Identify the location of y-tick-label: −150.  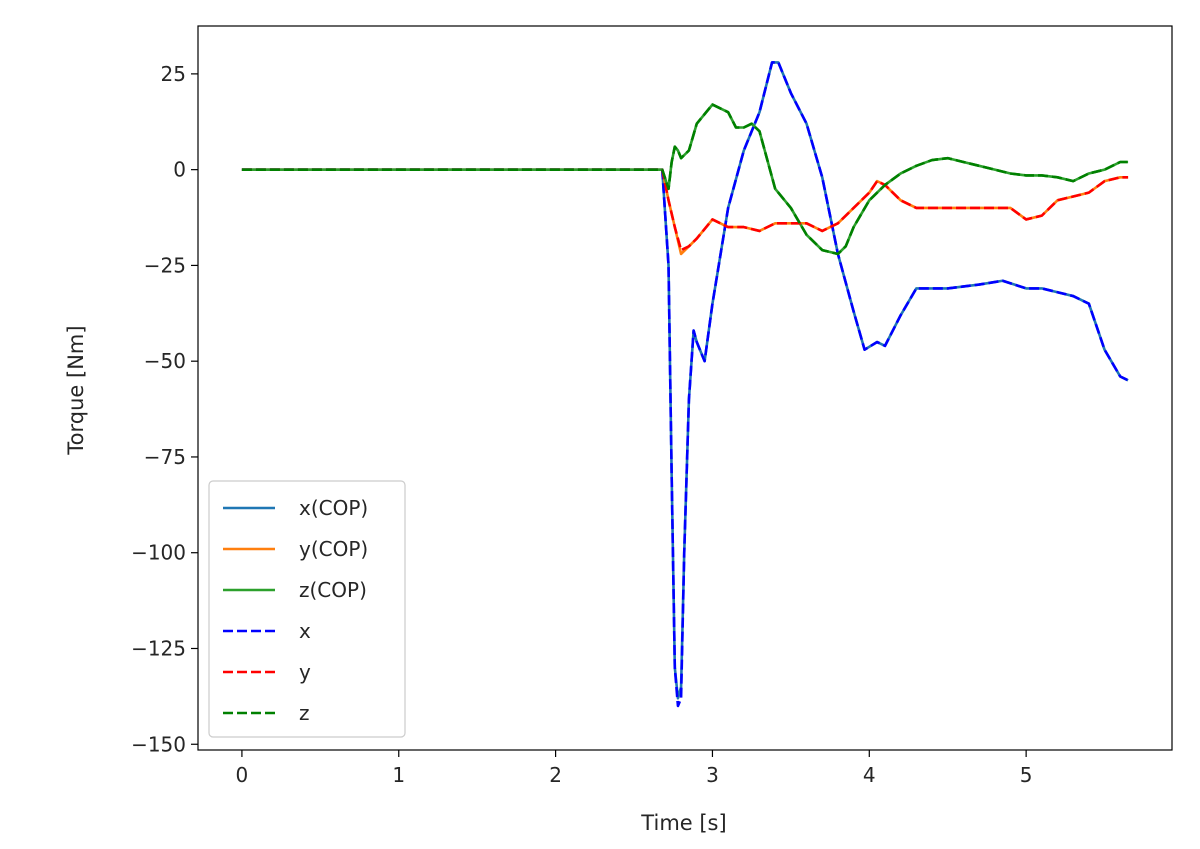
(158, 744).